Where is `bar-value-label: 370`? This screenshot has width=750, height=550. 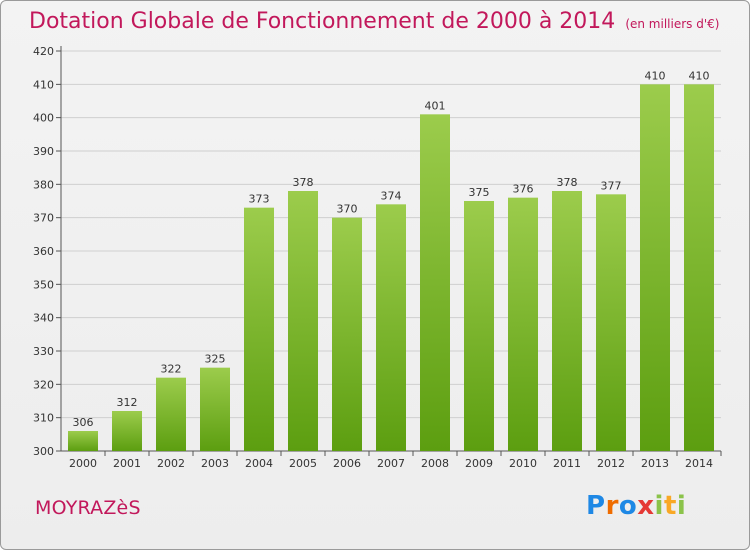
bar-value-label: 370 is located at coordinates (347, 209).